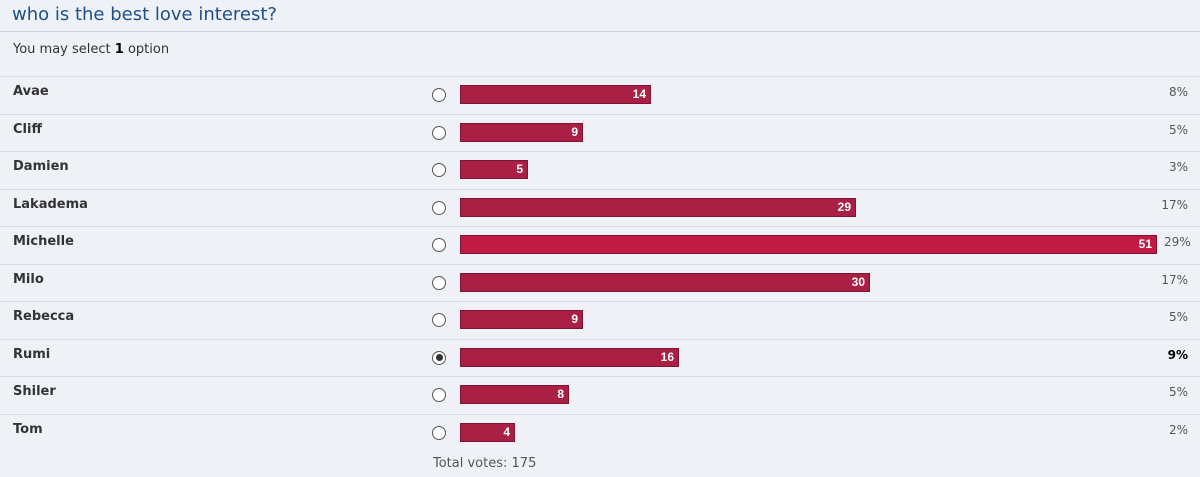 This screenshot has height=477, width=1200. I want to click on poll-option-row: Avae 14 8%, so click(600, 95).